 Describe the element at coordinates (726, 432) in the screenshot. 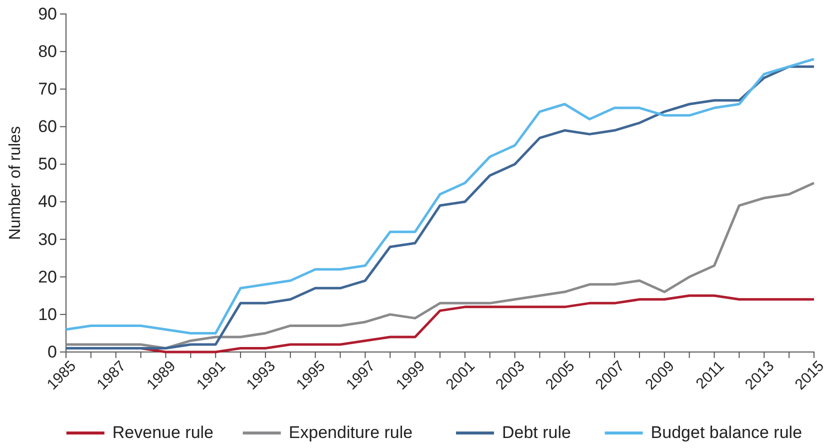

I see `legend-label: Budget balance rule` at that location.